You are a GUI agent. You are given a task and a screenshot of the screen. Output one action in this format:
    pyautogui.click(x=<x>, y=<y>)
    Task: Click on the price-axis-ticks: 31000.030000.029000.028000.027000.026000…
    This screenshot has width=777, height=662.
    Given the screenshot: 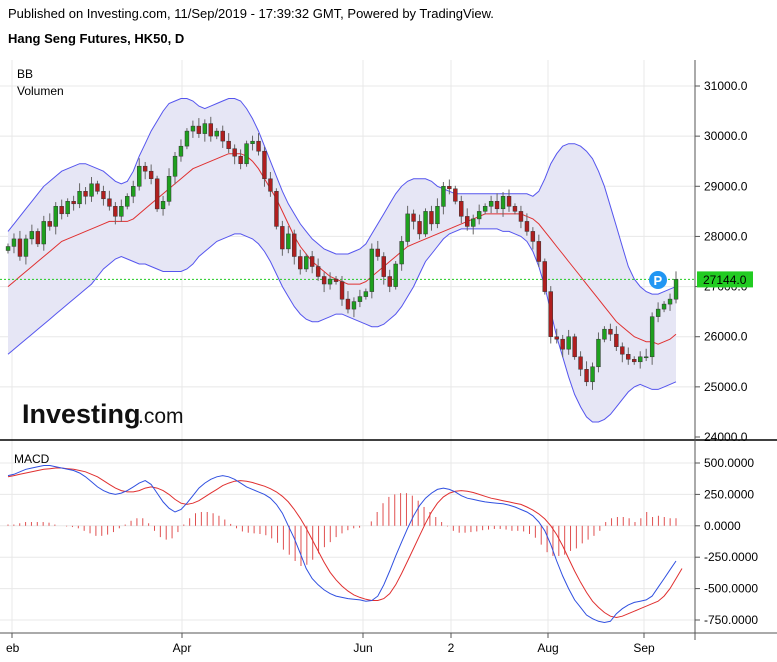 What is the action you would take?
    pyautogui.click(x=721, y=261)
    